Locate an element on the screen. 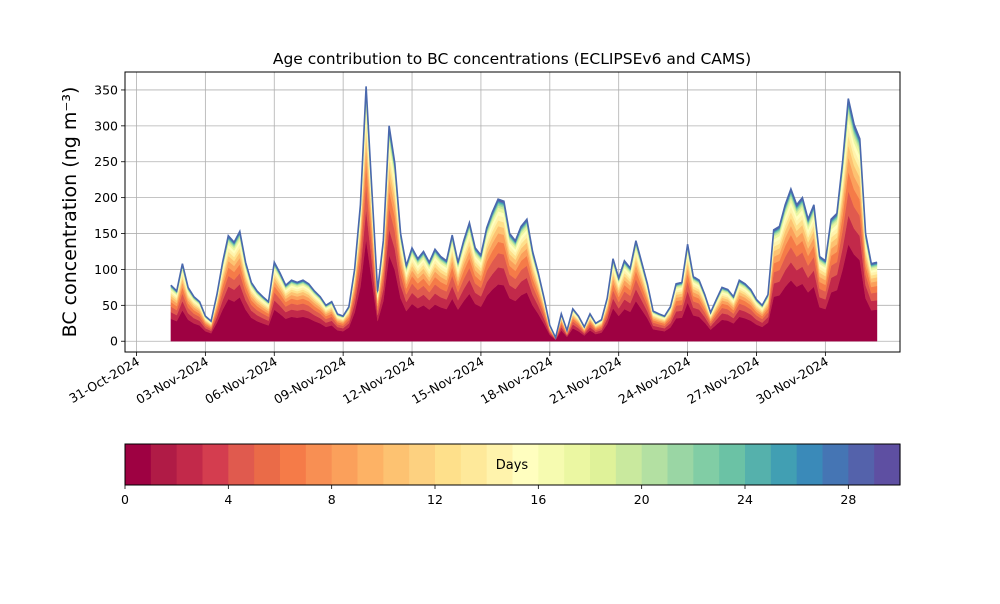 The height and width of the screenshot is (604, 1000). colorbar-tick-label: 24 is located at coordinates (745, 499).